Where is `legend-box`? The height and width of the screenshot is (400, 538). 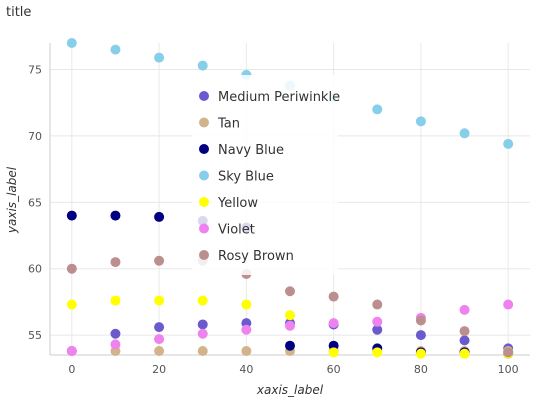 legend-box is located at coordinates (265, 175).